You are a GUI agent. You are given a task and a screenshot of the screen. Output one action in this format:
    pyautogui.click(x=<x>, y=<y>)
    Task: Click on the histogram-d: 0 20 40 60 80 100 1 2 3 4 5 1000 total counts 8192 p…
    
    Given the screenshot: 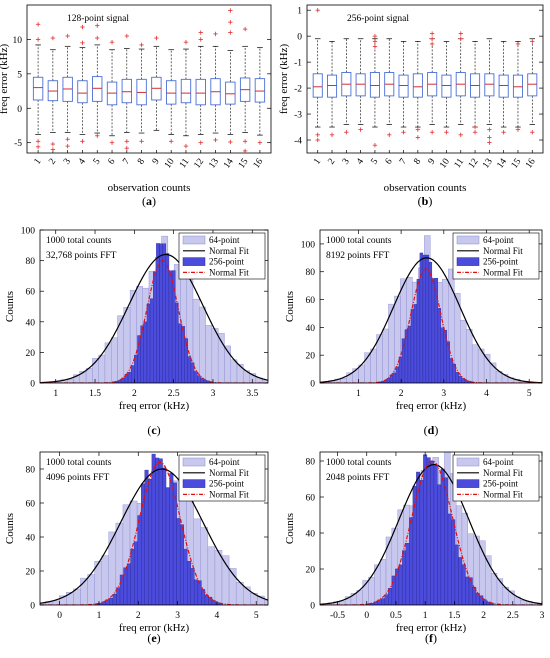 What is the action you would take?
    pyautogui.click(x=413, y=320)
    